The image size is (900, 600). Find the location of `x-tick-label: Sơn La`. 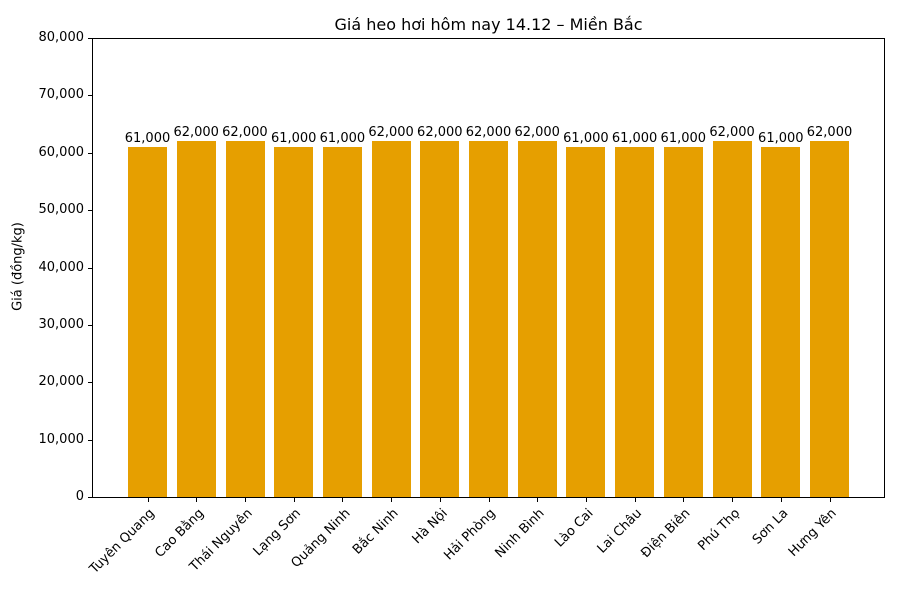

x-tick-label: Sơn La is located at coordinates (770, 527).